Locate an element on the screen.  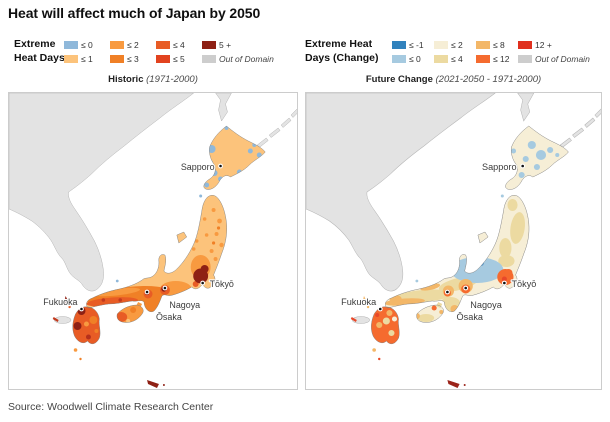
legend-historic-title: Extreme Heat Days is located at coordinates (39, 51).